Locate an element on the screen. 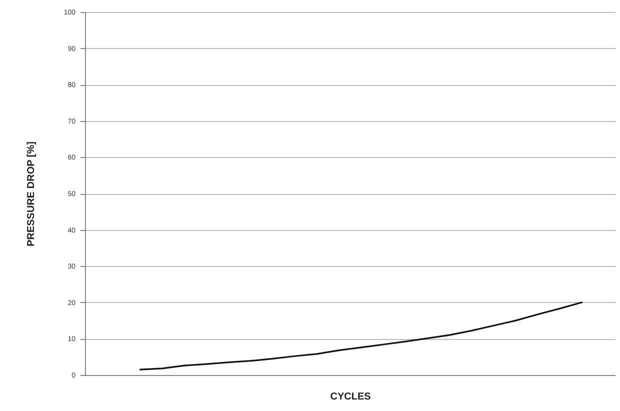 The width and height of the screenshot is (620, 411). x-axis-title: CYCLES is located at coordinates (351, 397).